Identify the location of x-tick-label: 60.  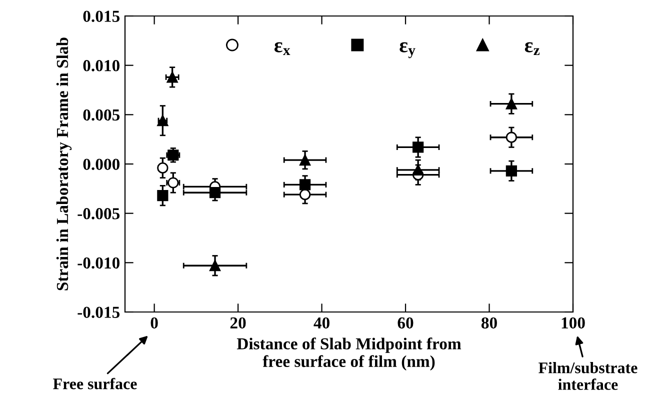
(406, 323).